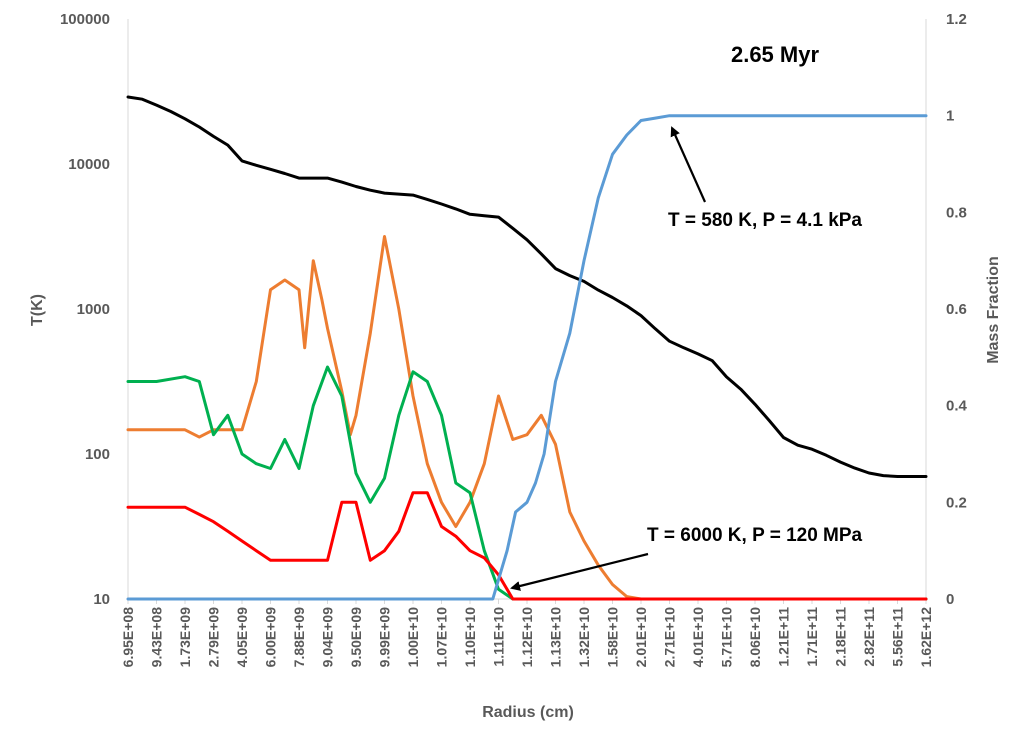  I want to click on x-tick-label: 1.62E+12, so click(926, 637).